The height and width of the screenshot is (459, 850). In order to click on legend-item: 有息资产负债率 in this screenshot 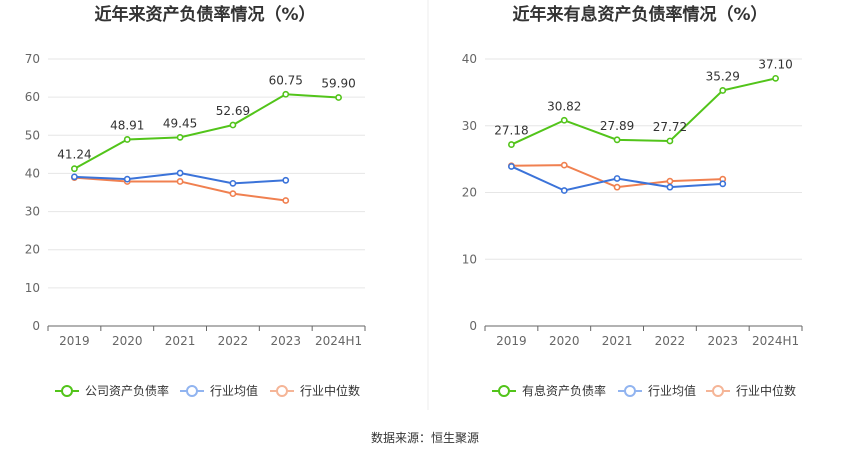, I will do `click(549, 390)`.